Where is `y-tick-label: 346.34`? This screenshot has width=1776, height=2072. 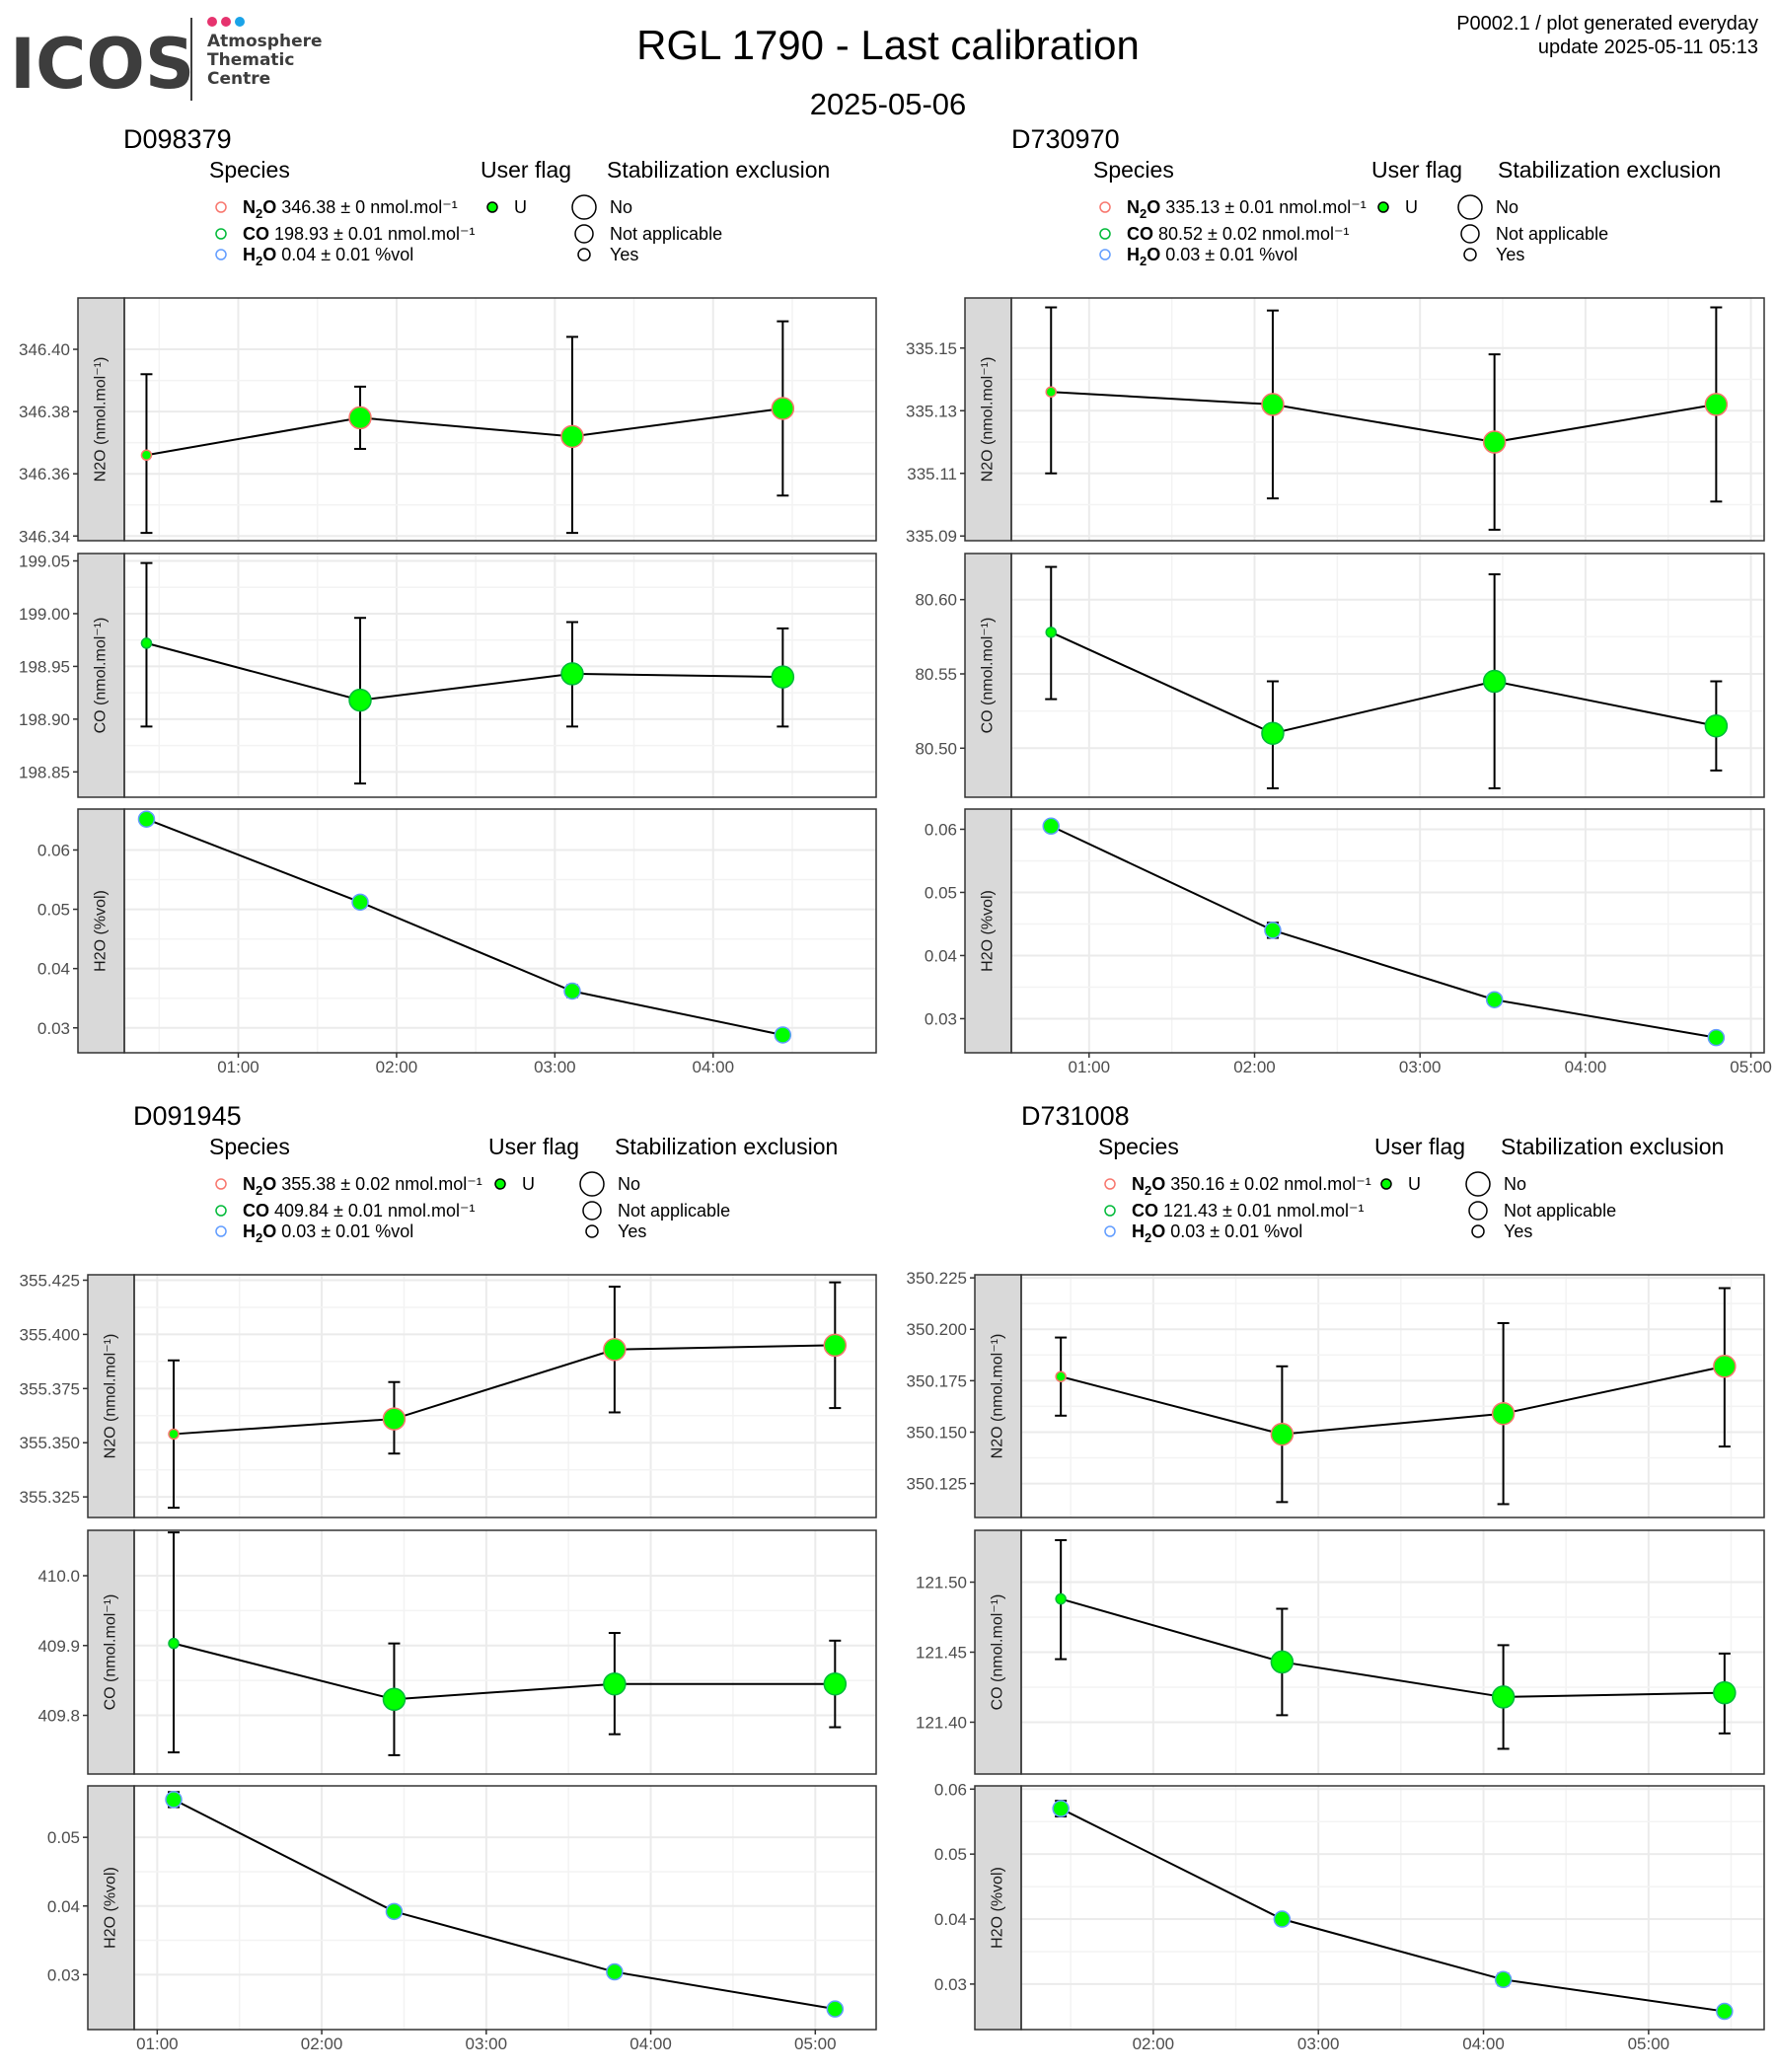 y-tick-label: 346.34 is located at coordinates (45, 536).